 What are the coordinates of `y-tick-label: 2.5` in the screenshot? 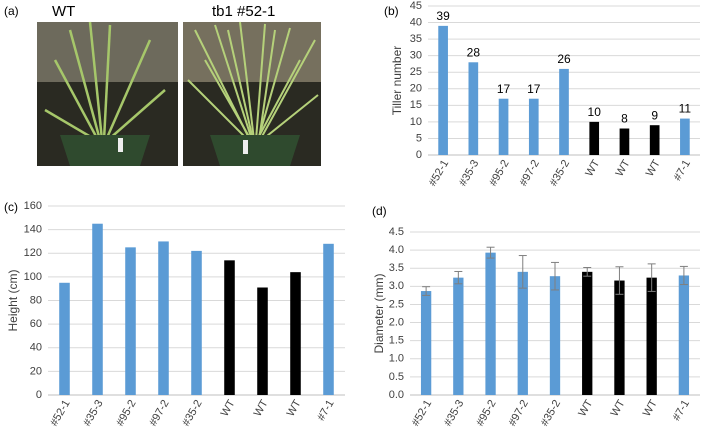 It's located at (396, 304).